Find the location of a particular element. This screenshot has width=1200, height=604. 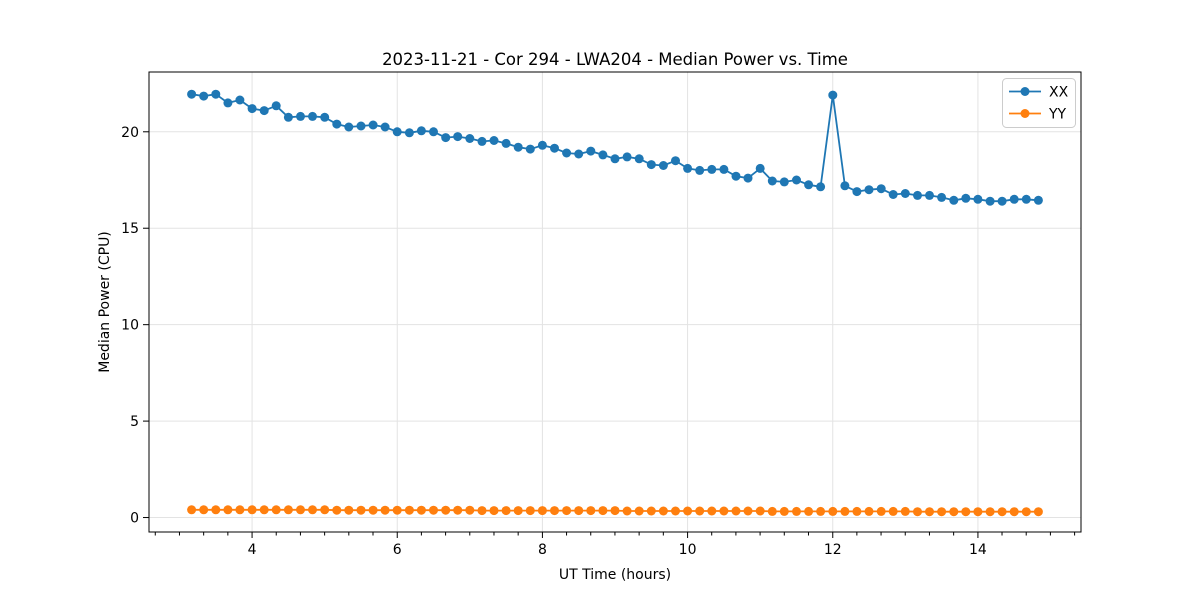

x-tick-label: 10 is located at coordinates (688, 550).